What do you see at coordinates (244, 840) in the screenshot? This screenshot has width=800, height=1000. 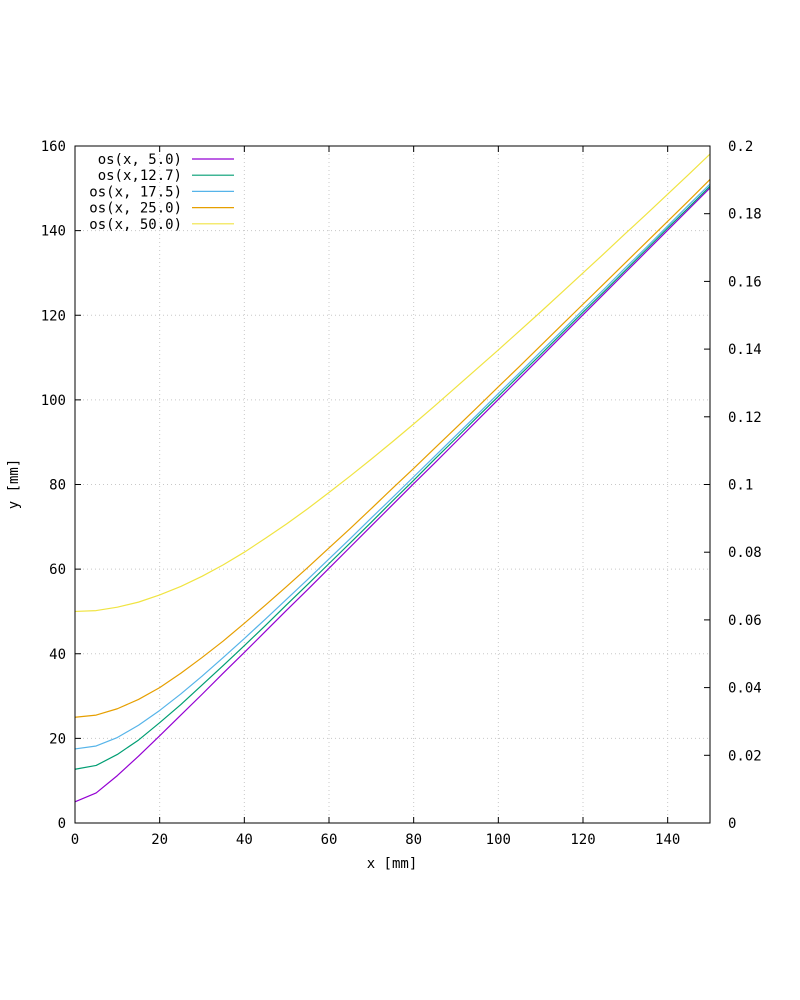 I see `x-tick-label: 40` at bounding box center [244, 840].